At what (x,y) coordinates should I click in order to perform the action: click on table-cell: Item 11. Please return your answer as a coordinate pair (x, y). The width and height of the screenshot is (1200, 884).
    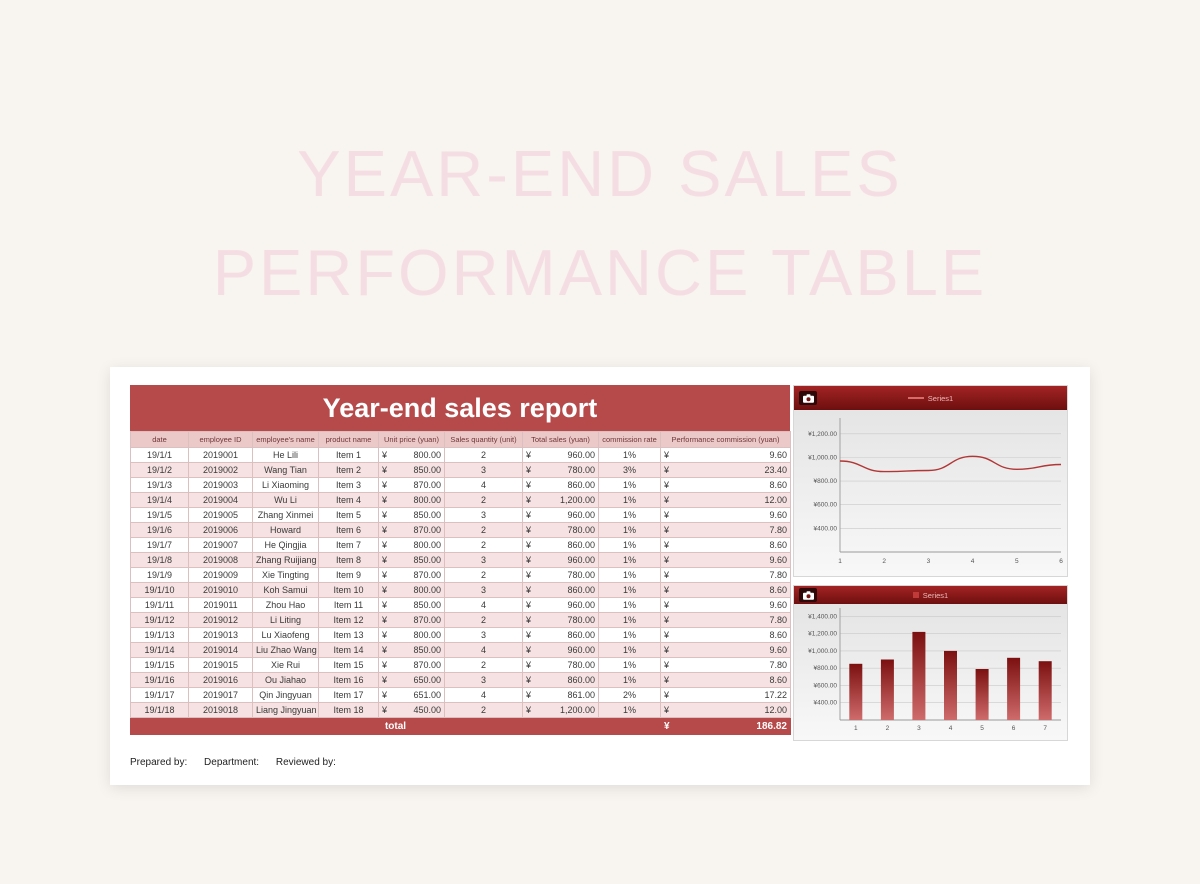
    Looking at the image, I should click on (348, 605).